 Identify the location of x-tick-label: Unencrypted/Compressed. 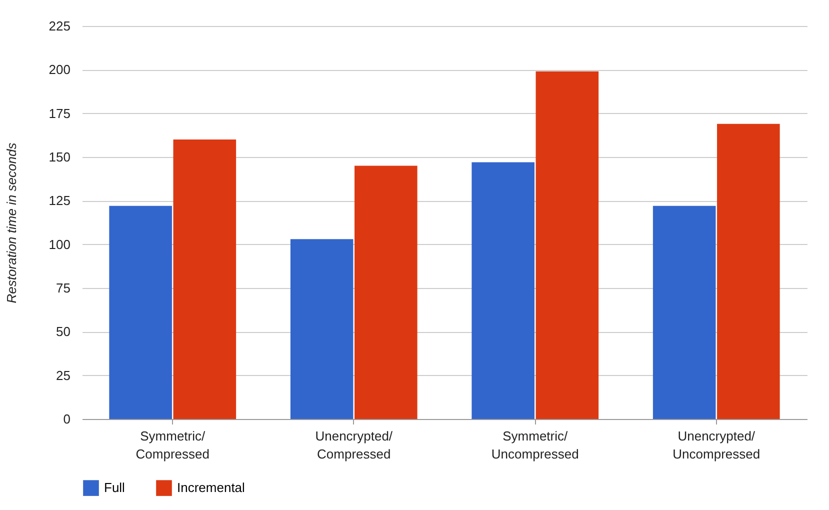
(354, 445).